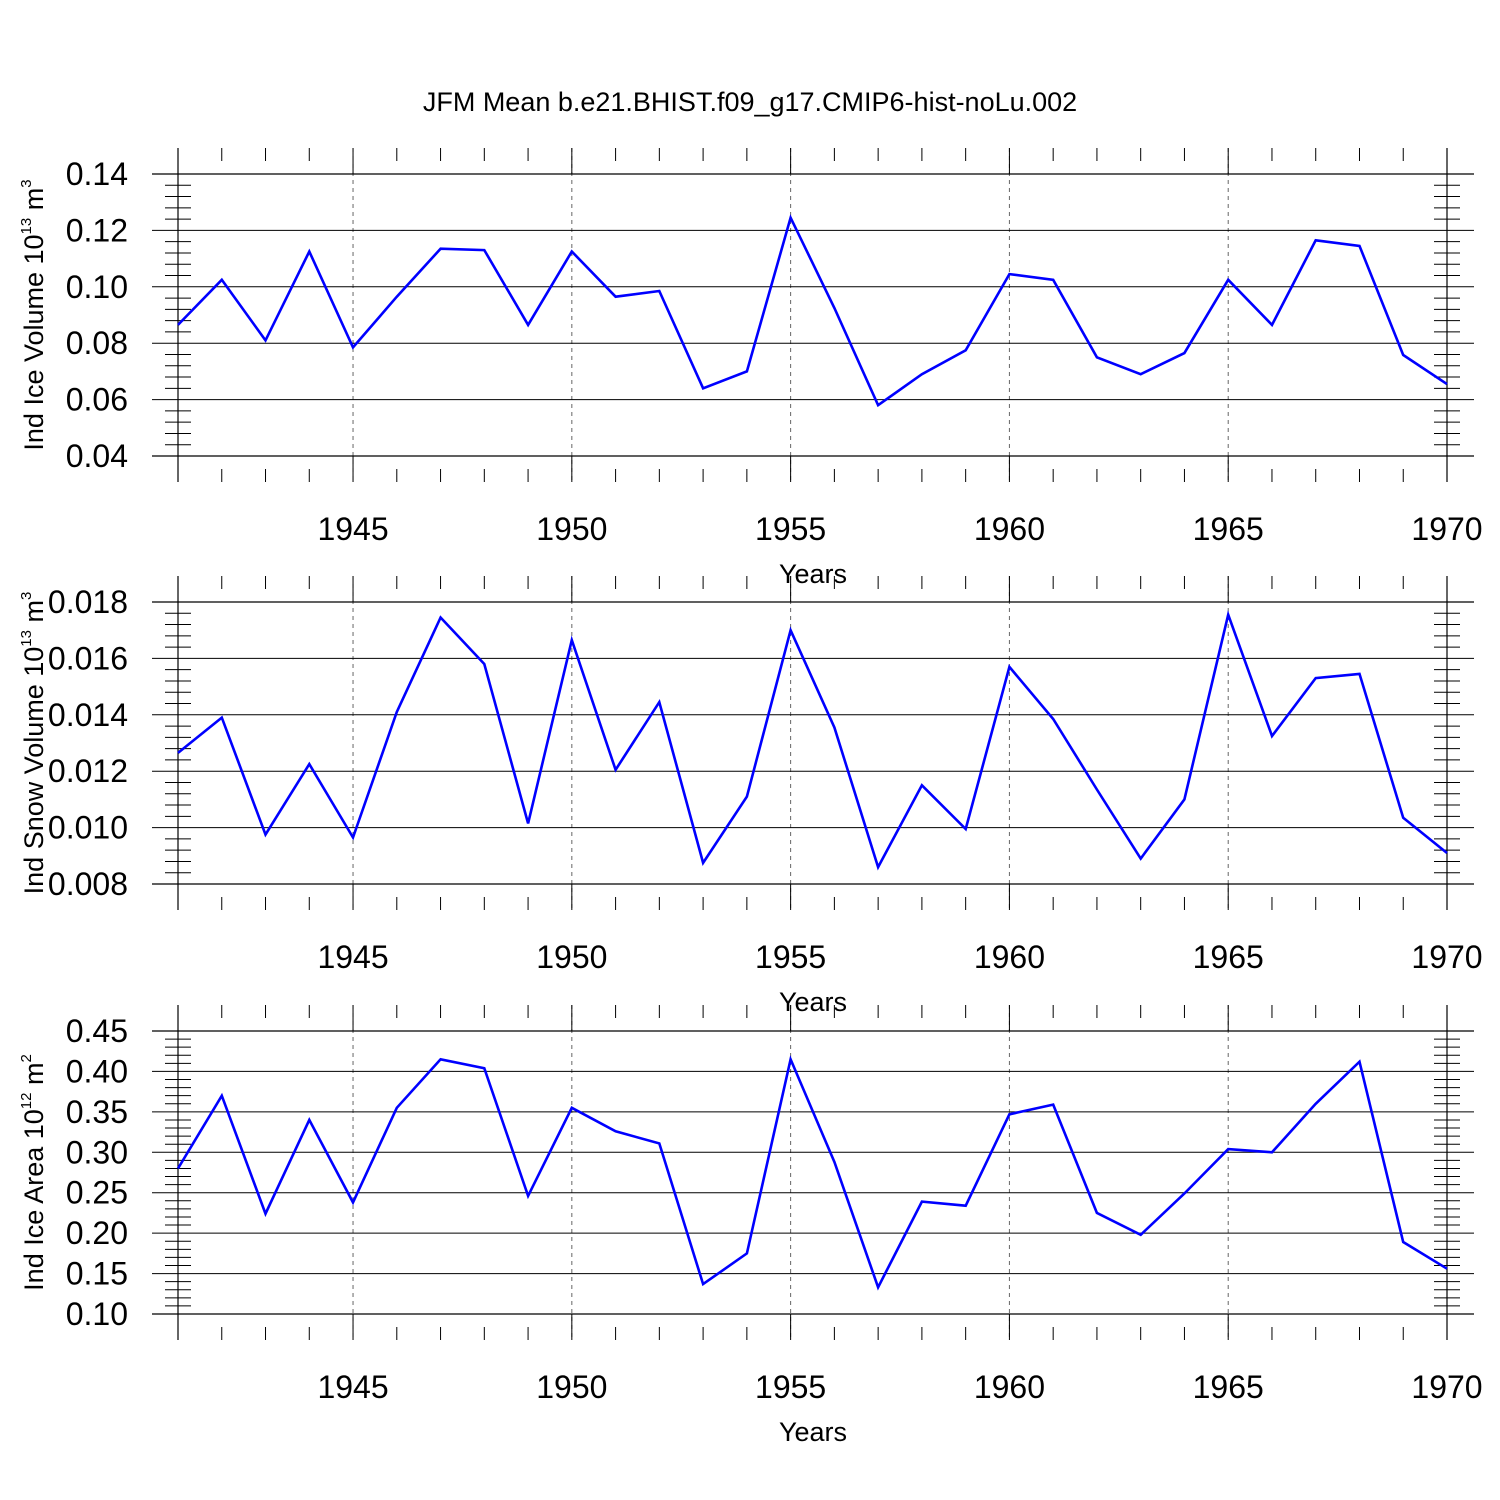  Describe the element at coordinates (88, 884) in the screenshot. I see `y-tick-label: 0.008` at that location.